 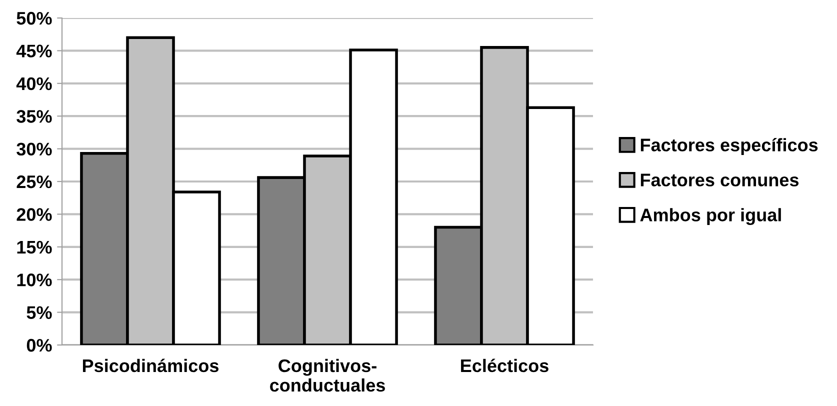 I want to click on y-tick-label: 15%, so click(x=34, y=247).